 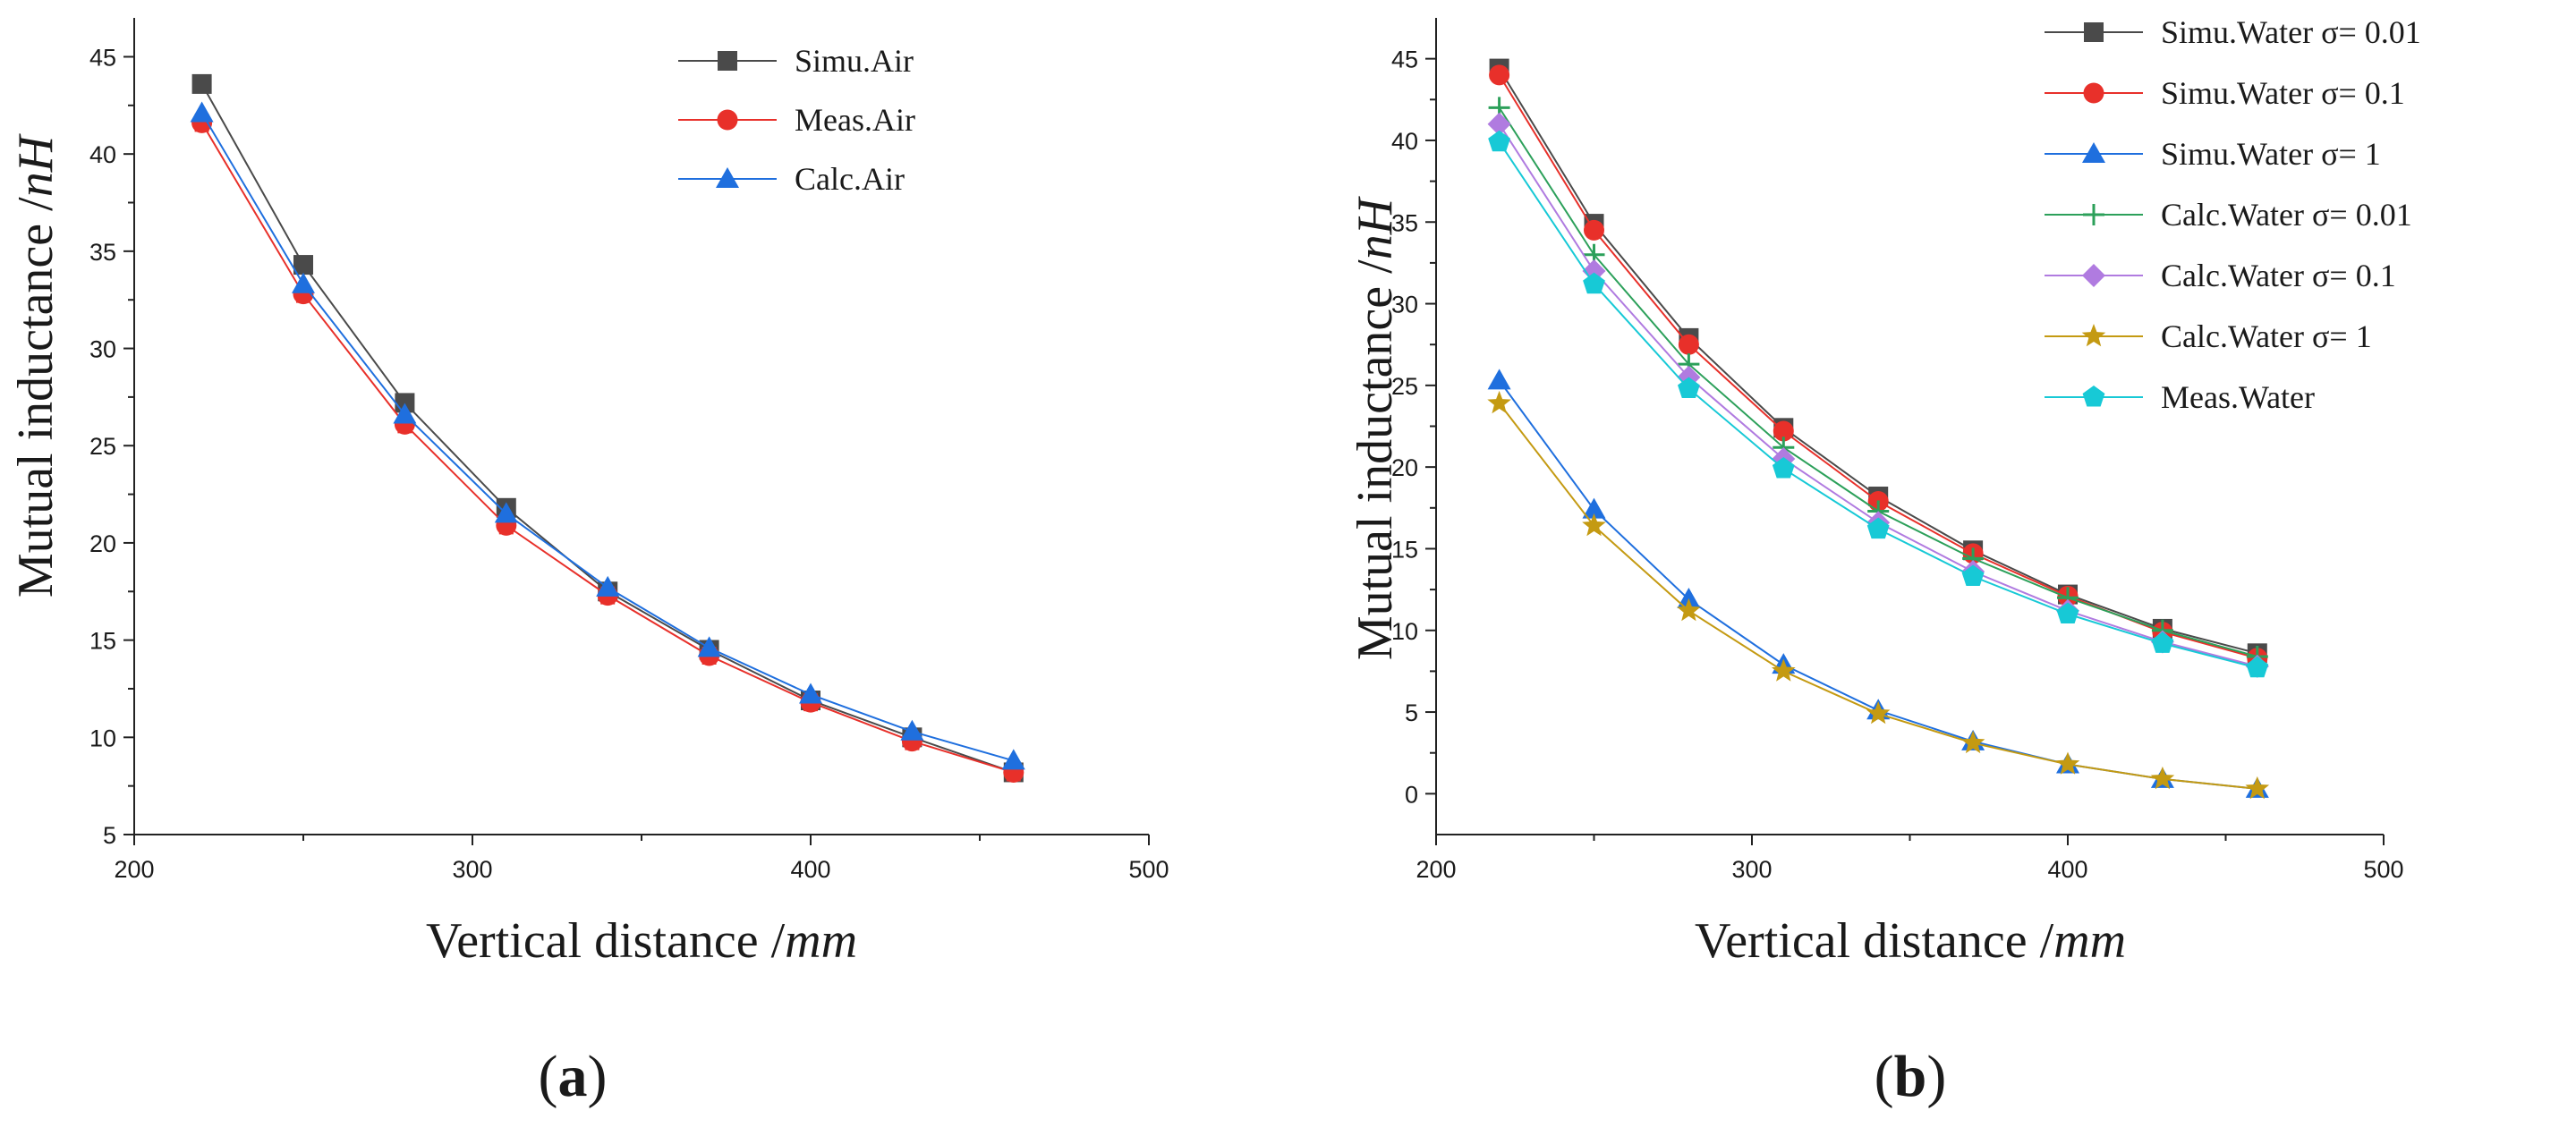 I want to click on panel-b-legend-label: Meas.Water, so click(x=2238, y=397).